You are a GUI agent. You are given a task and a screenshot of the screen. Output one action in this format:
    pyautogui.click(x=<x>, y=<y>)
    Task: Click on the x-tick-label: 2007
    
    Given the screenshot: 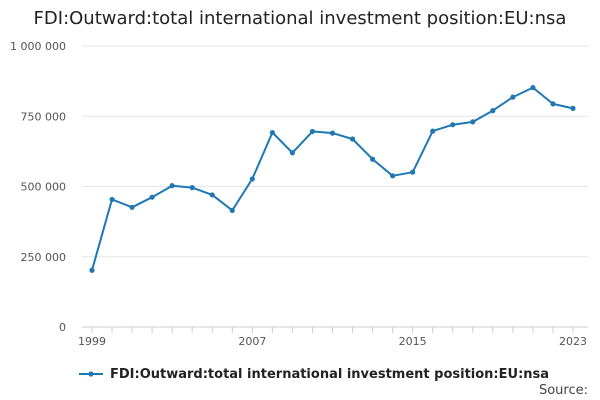 What is the action you would take?
    pyautogui.click(x=252, y=341)
    